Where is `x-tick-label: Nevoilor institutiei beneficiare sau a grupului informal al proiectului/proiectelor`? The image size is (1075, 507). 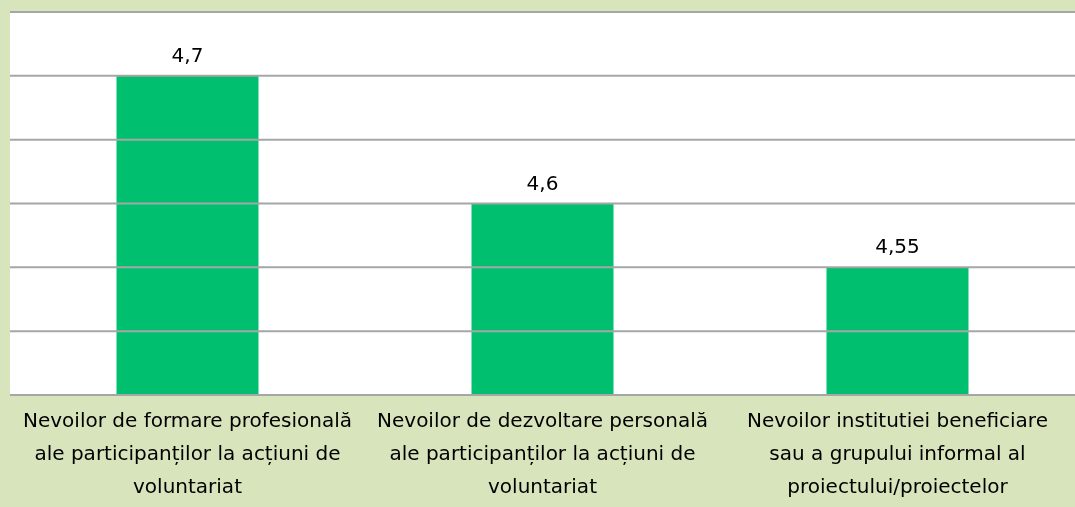 x-tick-label: Nevoilor institutiei beneficiare sau a grupului informal al proiectului/proiectelor is located at coordinates (897, 453).